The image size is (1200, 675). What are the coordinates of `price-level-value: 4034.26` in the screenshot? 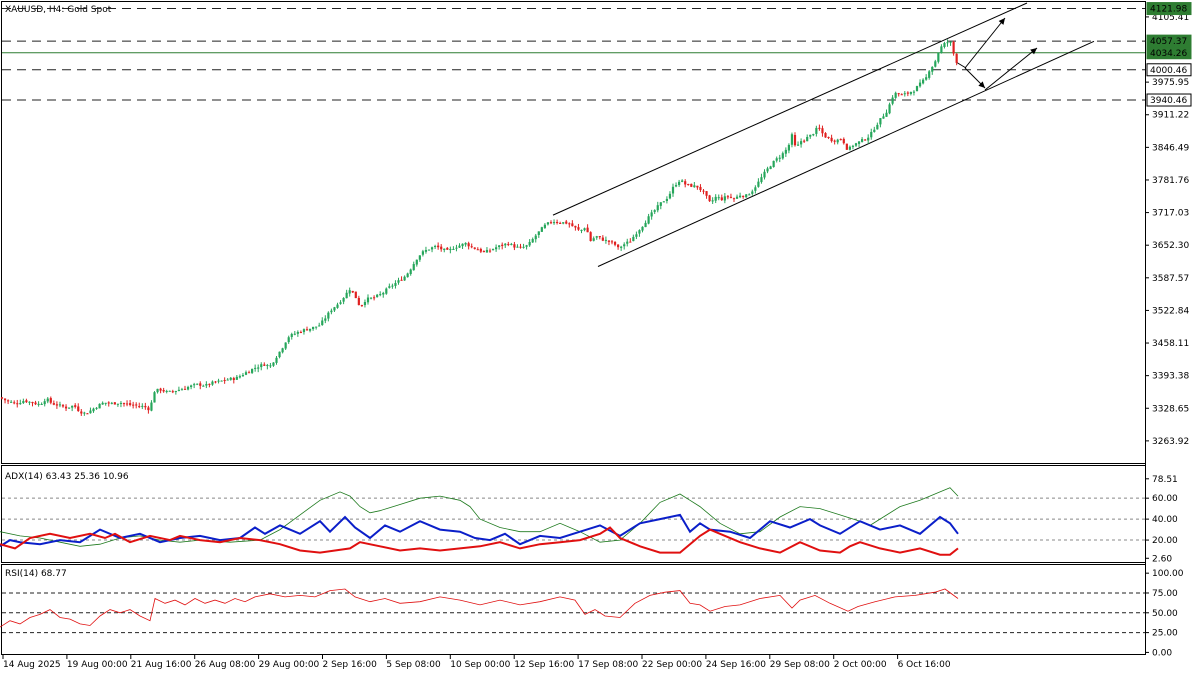 It's located at (1168, 54).